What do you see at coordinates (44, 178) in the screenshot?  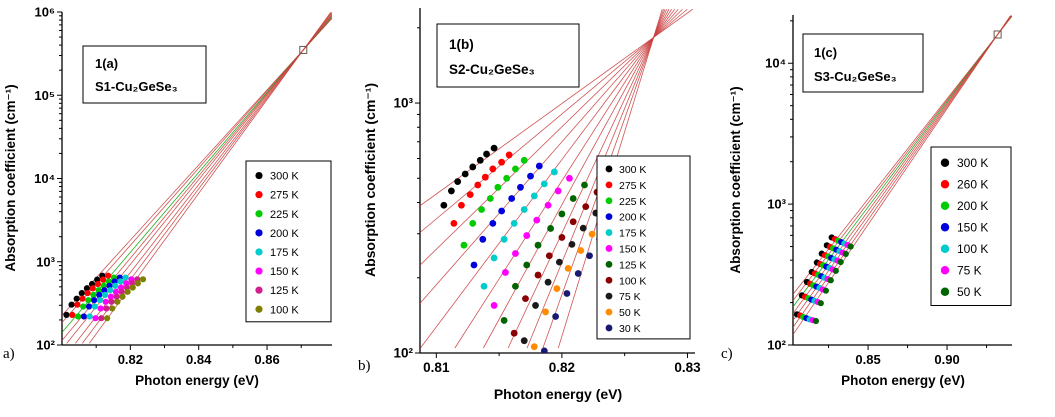 I see `y-tick-label: 10⁴` at bounding box center [44, 178].